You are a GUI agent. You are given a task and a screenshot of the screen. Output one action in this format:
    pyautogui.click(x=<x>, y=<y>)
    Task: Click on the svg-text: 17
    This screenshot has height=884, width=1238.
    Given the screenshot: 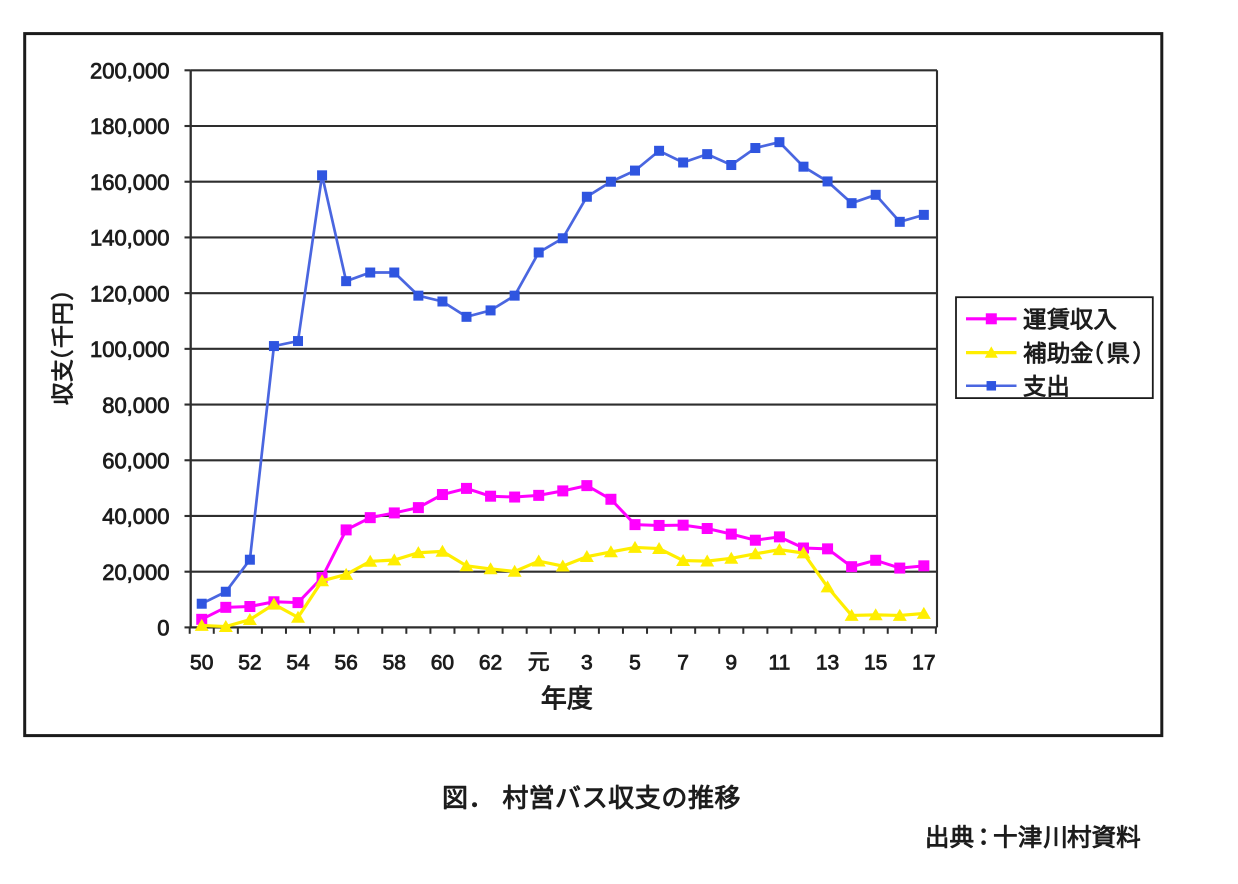 What is the action you would take?
    pyautogui.click(x=923, y=663)
    